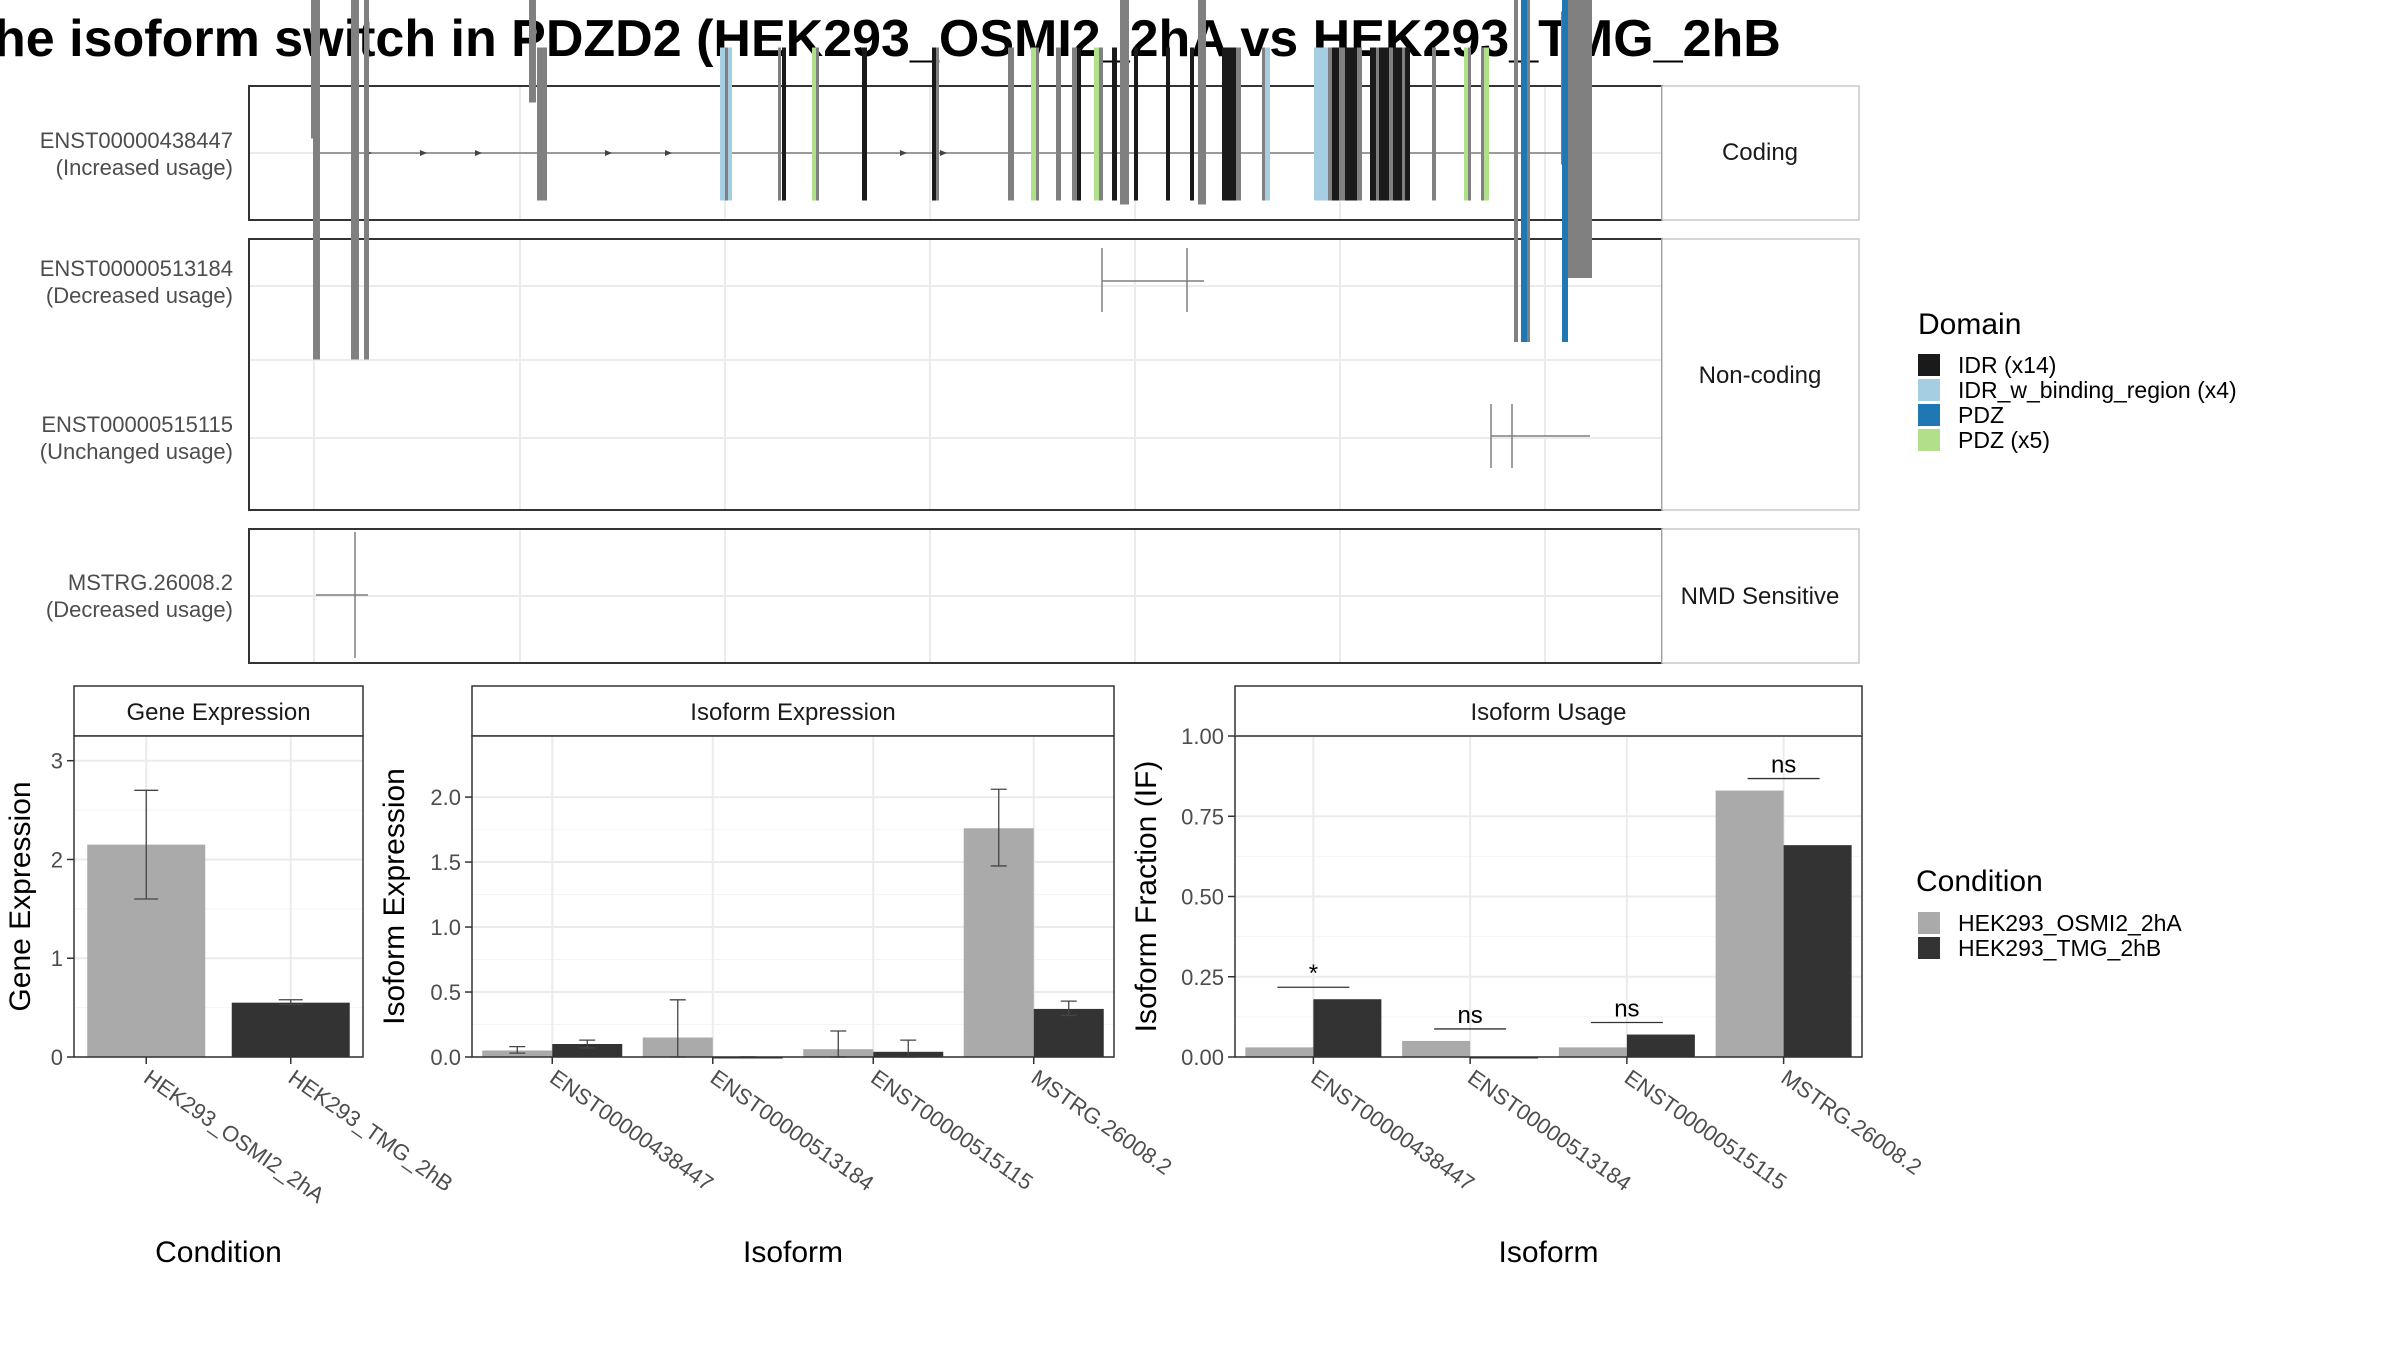  What do you see at coordinates (445, 927) in the screenshot?
I see `y-tick-label: 1.0` at bounding box center [445, 927].